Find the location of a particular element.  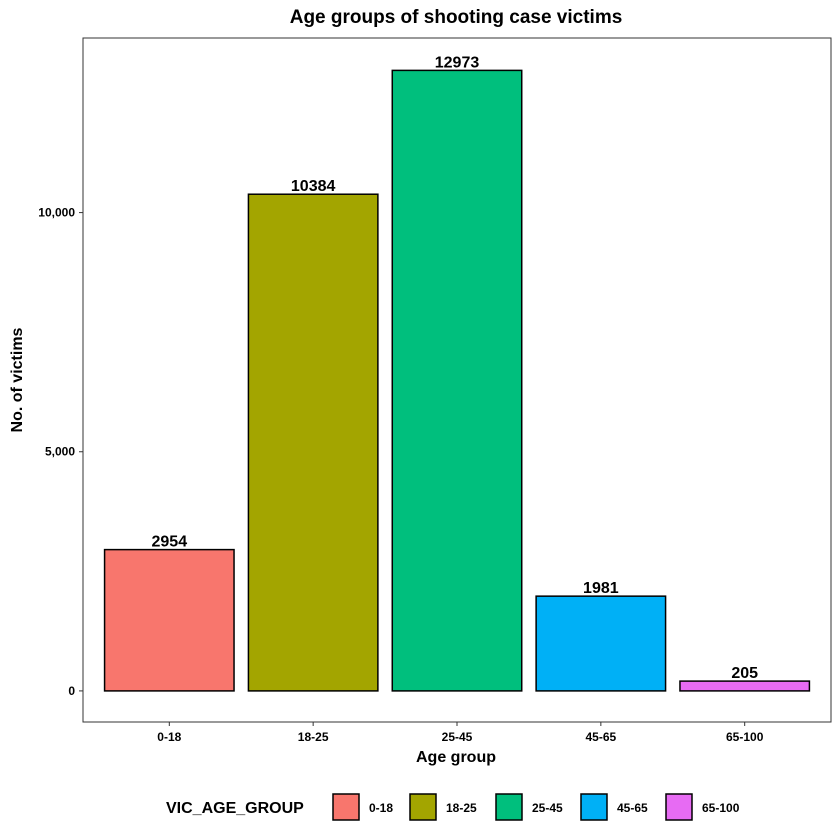

x-axis: 0-18 18-25 25-45 45-65 65-100 is located at coordinates (460, 733).